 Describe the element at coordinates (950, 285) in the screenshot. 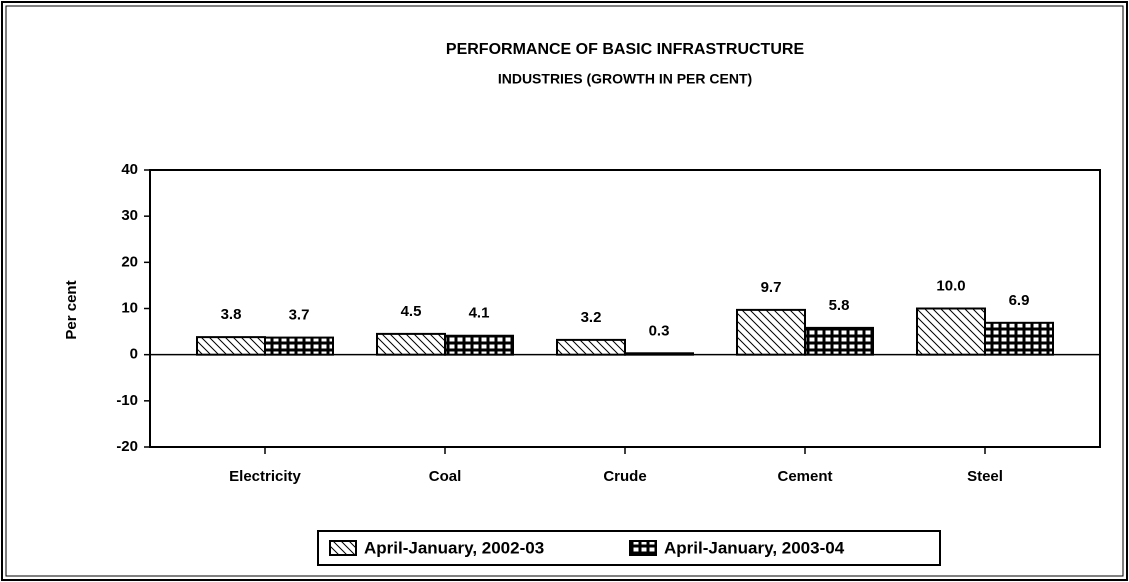

I see `value-label: 10.0` at that location.